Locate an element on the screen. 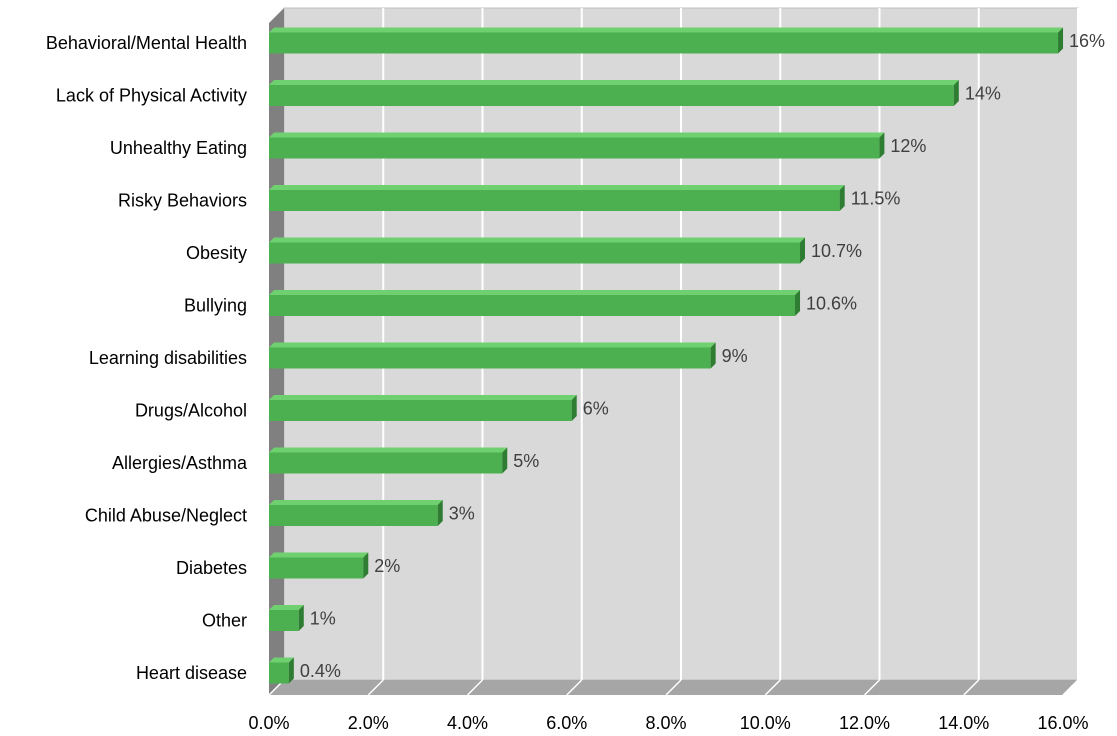 Image resolution: width=1117 pixels, height=736 pixels. x-tick-label: 10.0% is located at coordinates (765, 723).